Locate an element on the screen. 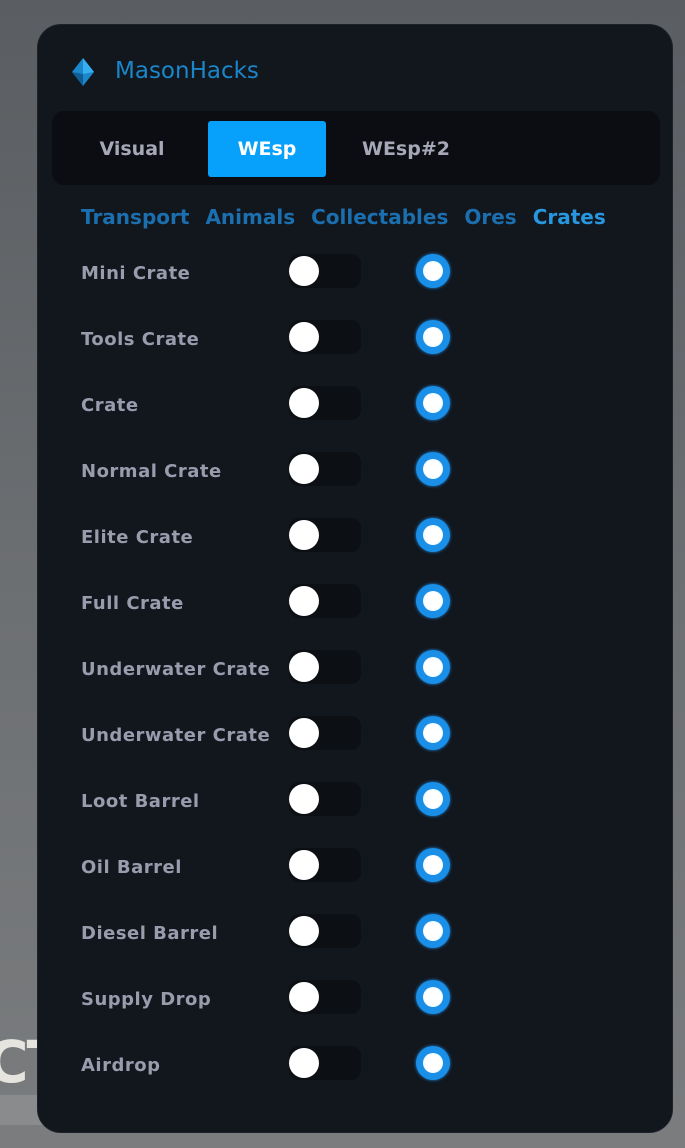 The width and height of the screenshot is (685, 1148). item-label: Tools Crate is located at coordinates (140, 339).